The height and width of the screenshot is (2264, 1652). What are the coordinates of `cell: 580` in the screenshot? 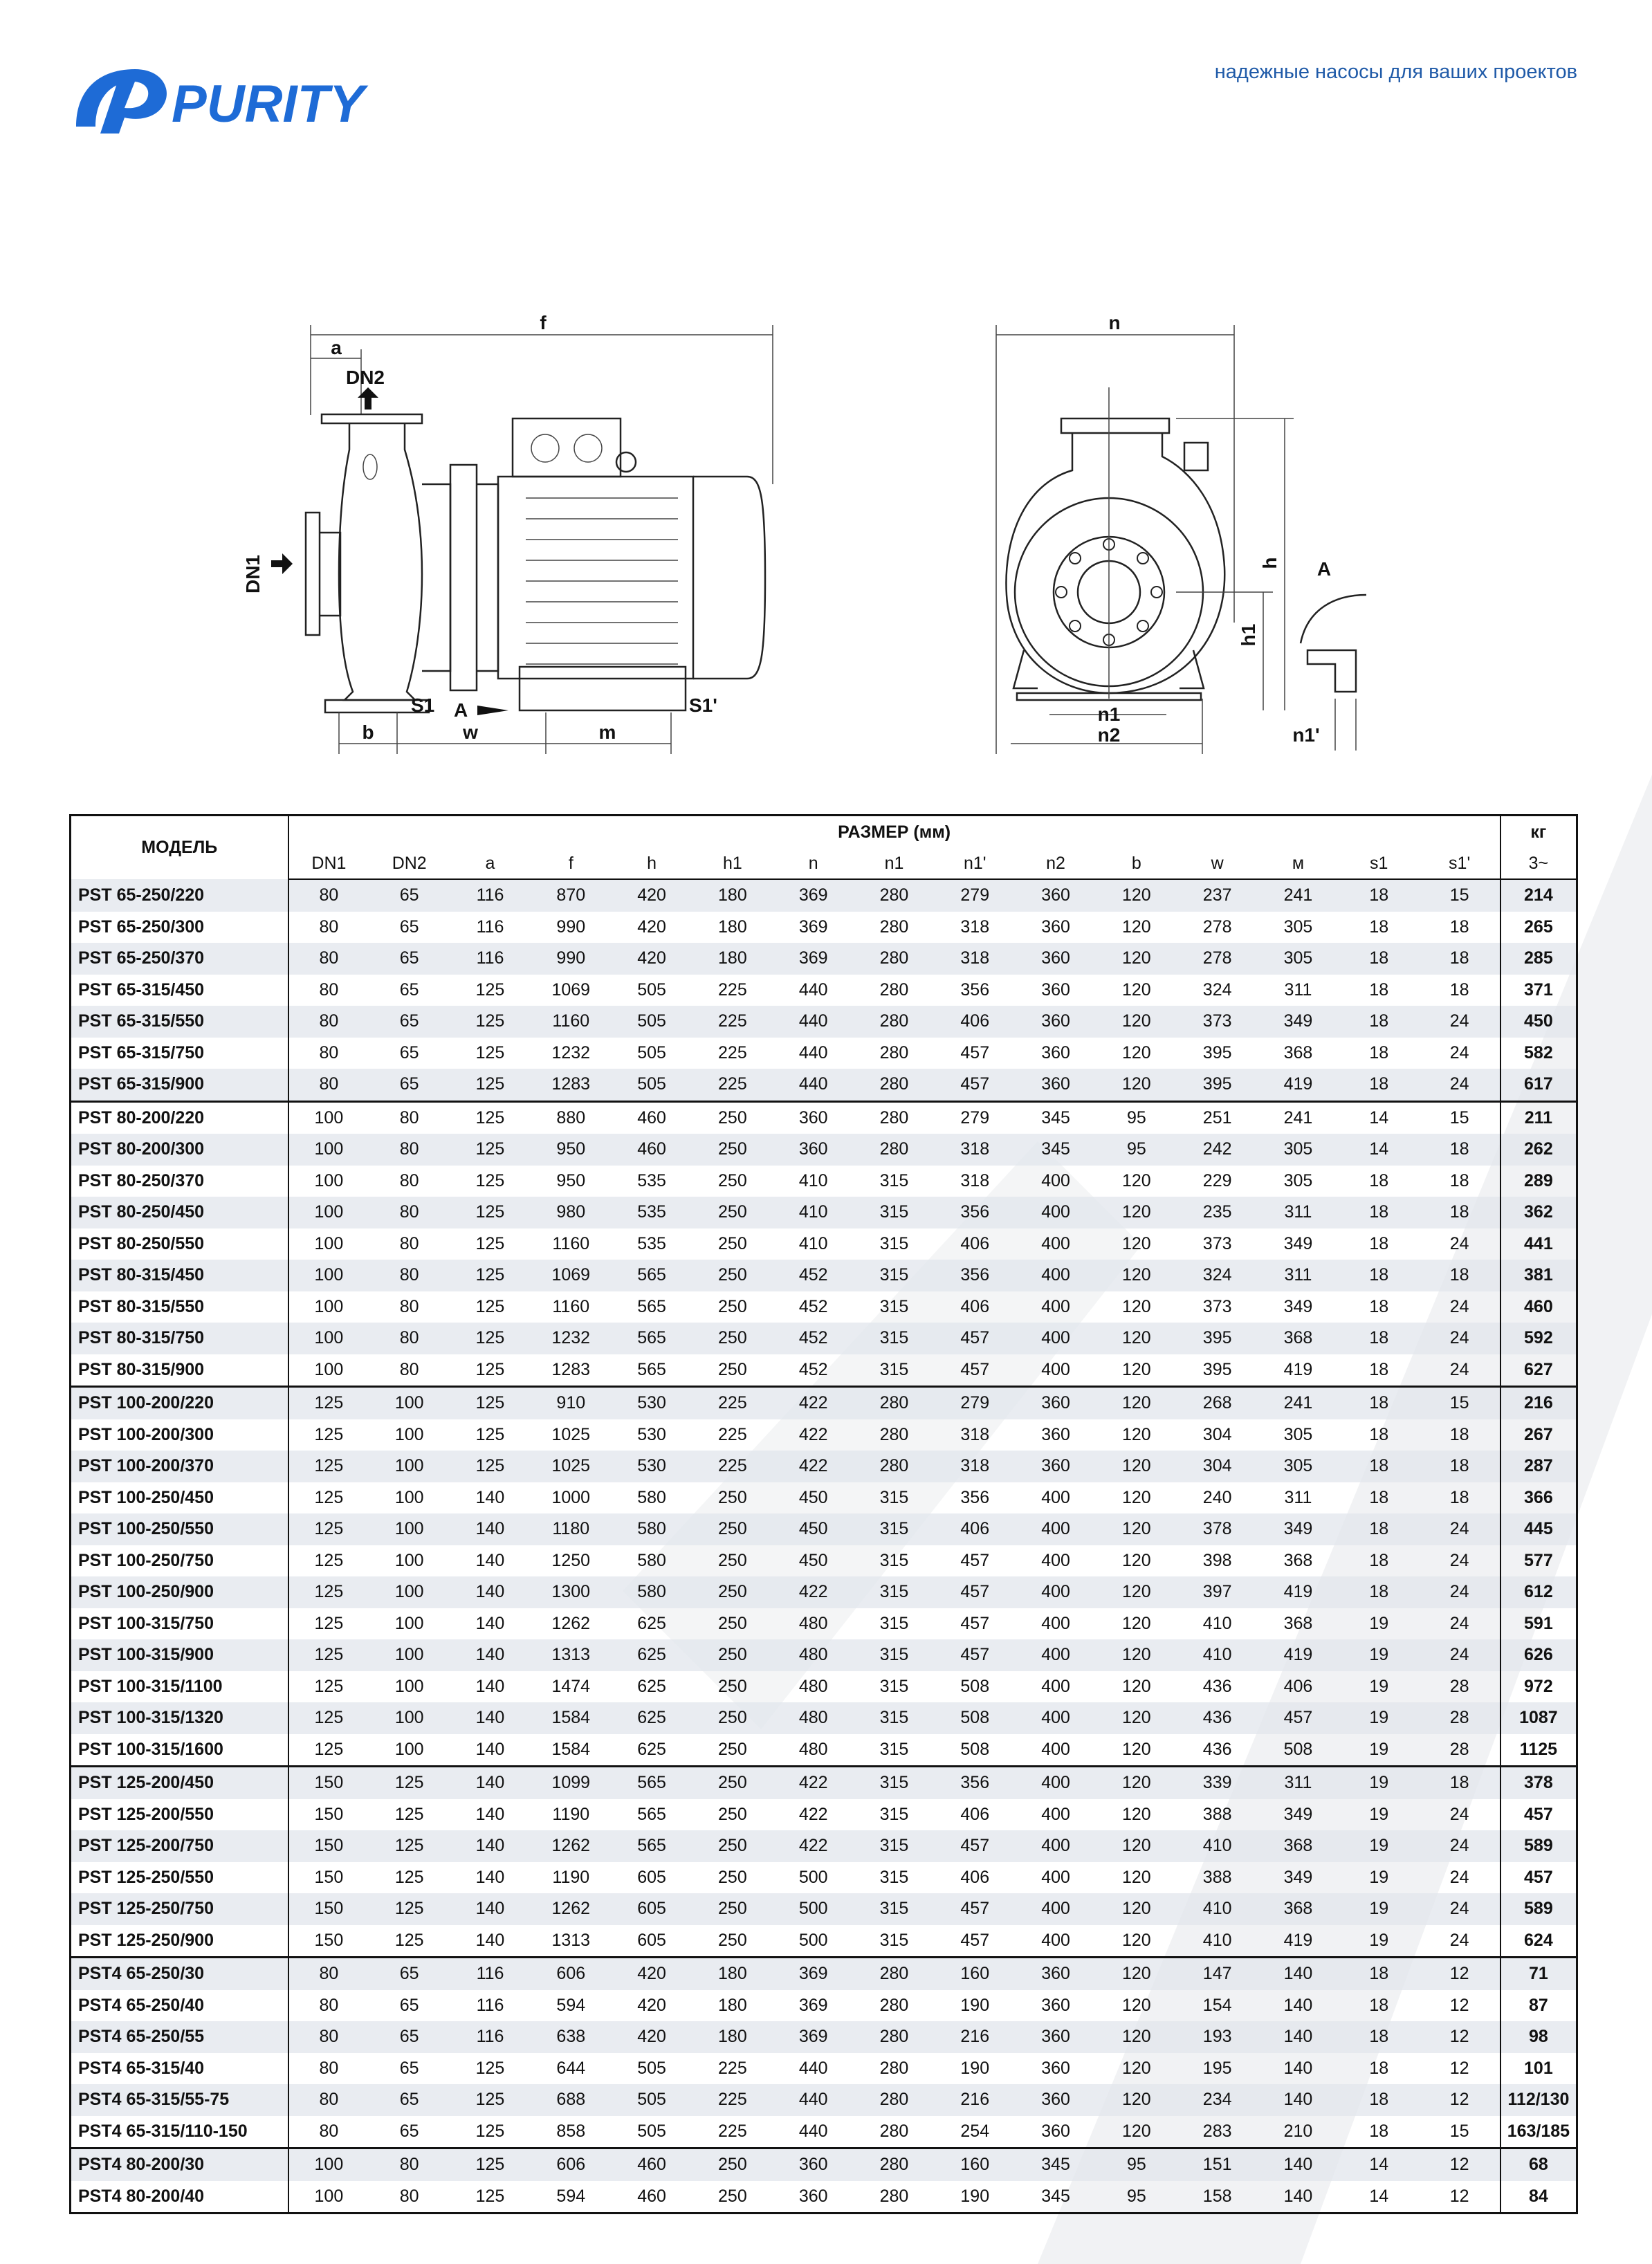 It's located at (651, 1529).